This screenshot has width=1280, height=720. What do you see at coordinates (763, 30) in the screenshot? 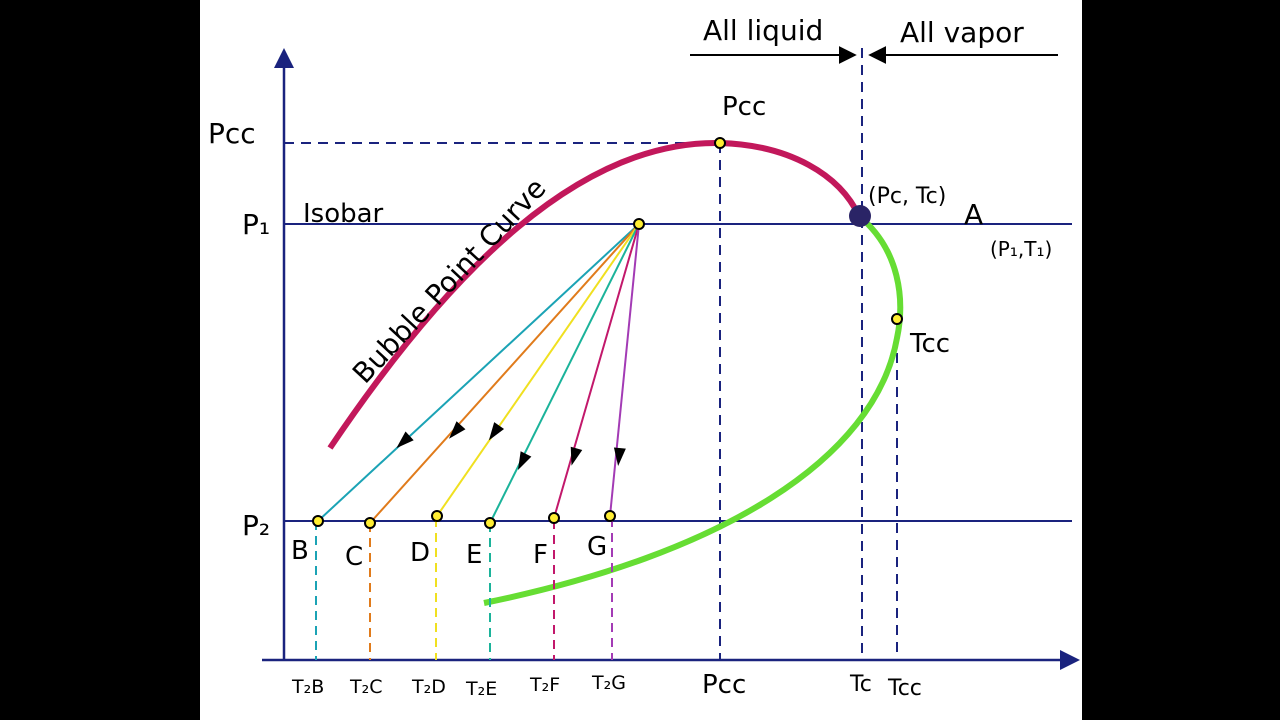
I see `all-liquid-label: All liquid` at bounding box center [763, 30].